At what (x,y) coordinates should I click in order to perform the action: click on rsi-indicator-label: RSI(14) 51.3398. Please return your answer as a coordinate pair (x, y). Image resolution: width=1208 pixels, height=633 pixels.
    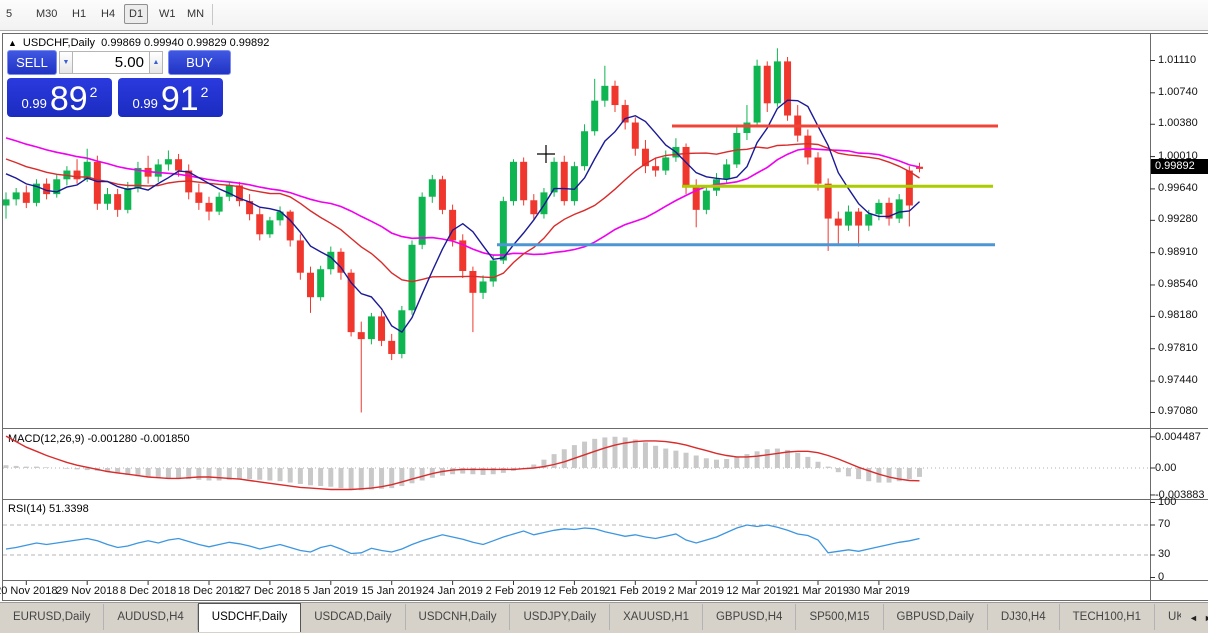
    Looking at the image, I should click on (48, 509).